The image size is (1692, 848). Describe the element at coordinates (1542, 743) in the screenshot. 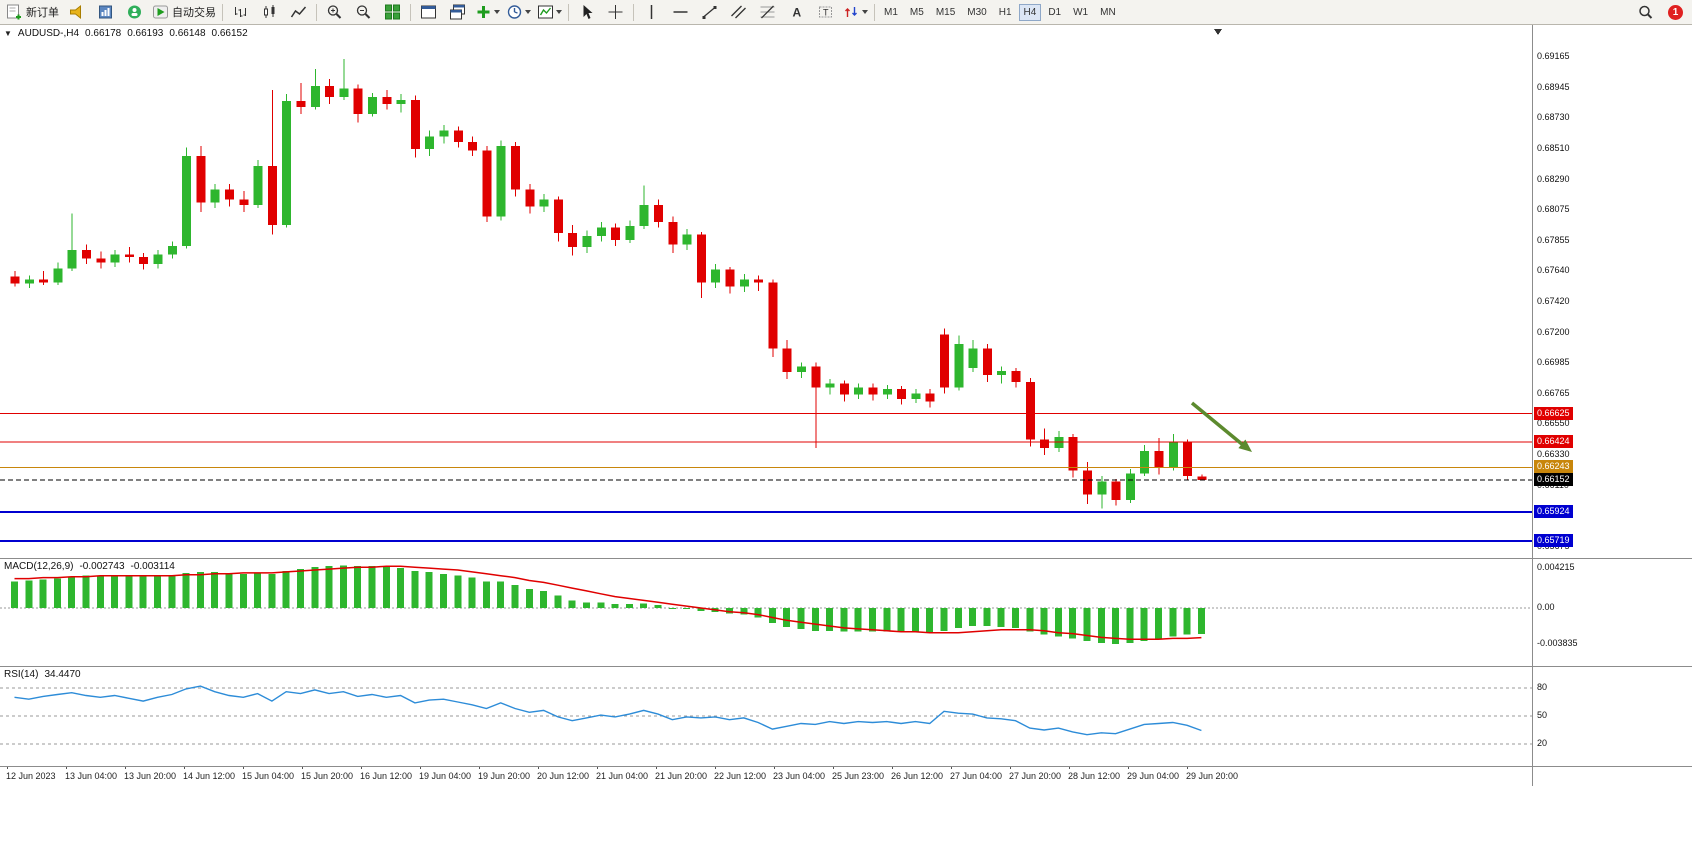

I see `rsi-scale-label: 20` at that location.